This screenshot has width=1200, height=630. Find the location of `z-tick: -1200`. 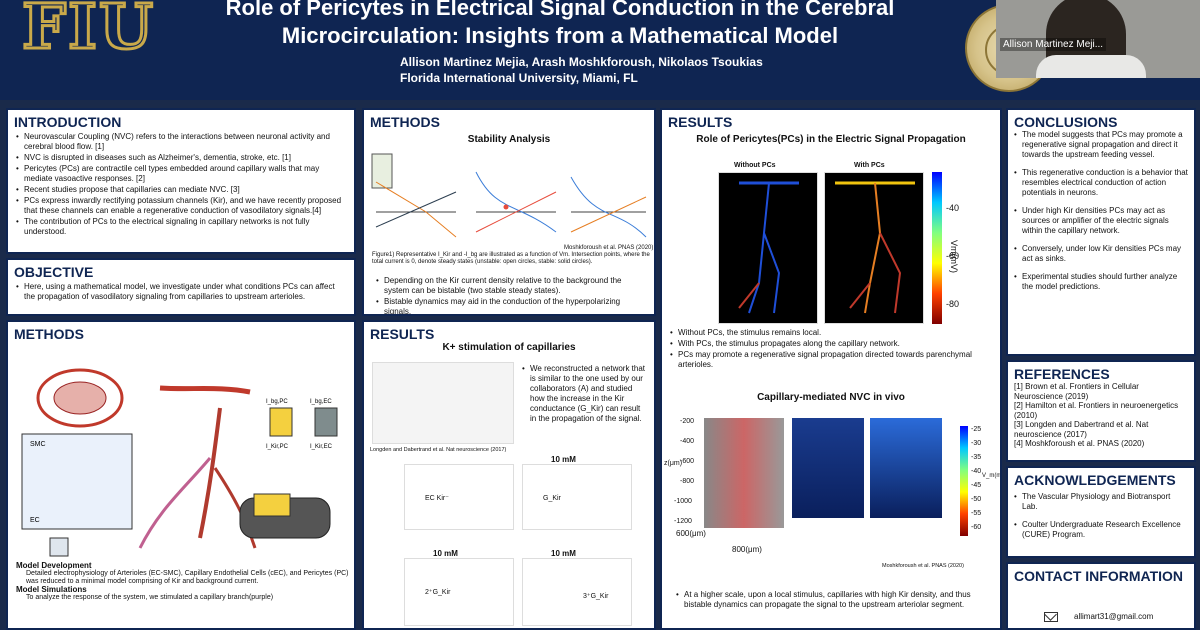

z-tick: -1200 is located at coordinates (683, 521).